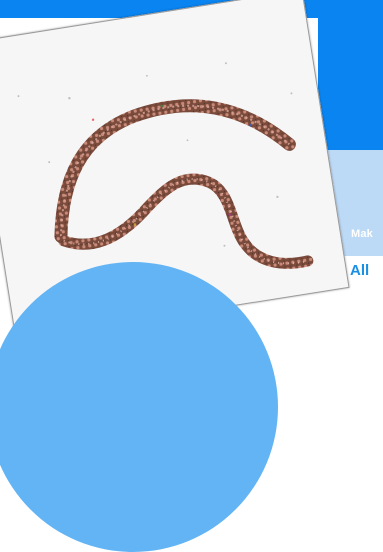 Image resolution: width=383 pixels, height=552 pixels. I want to click on necklace-strand-lower, so click(186, 221).